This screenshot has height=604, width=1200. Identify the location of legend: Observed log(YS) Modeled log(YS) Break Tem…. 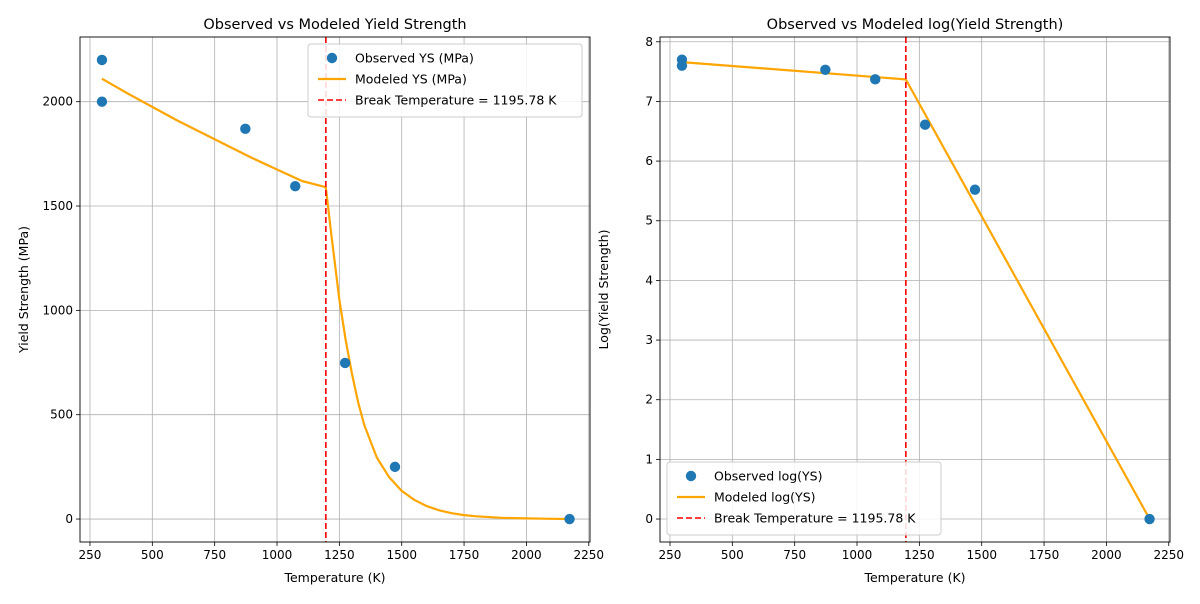
(804, 498).